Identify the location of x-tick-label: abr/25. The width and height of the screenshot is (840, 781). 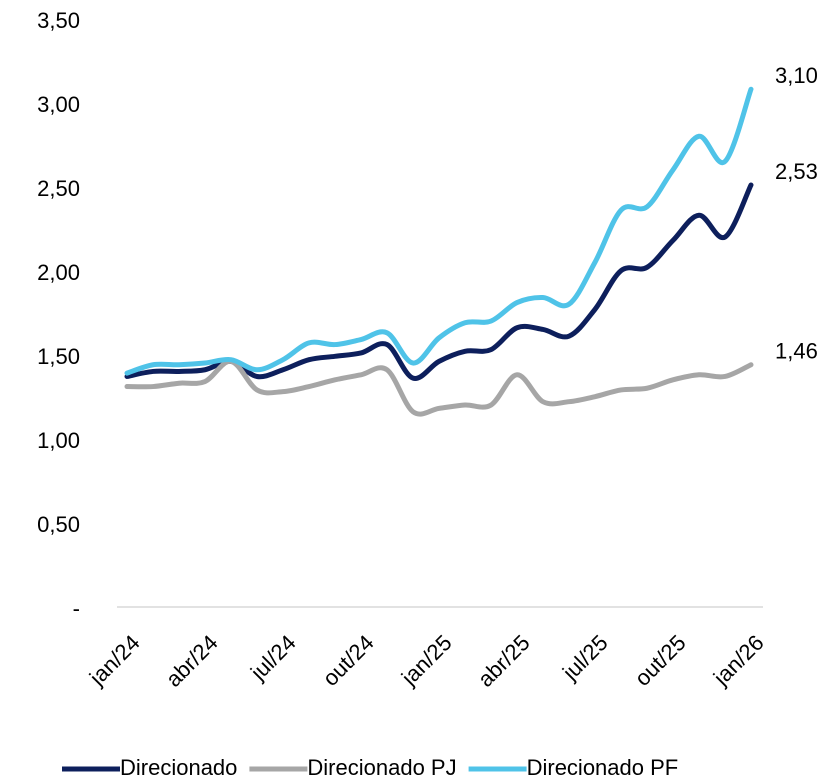
(504, 661).